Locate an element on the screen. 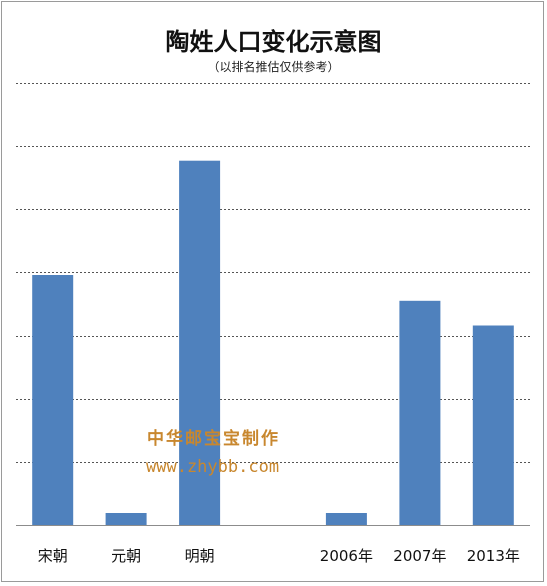 Image resolution: width=547 pixels, height=586 pixels. watermark-text: 中华邮宝宝制作 is located at coordinates (213, 439).